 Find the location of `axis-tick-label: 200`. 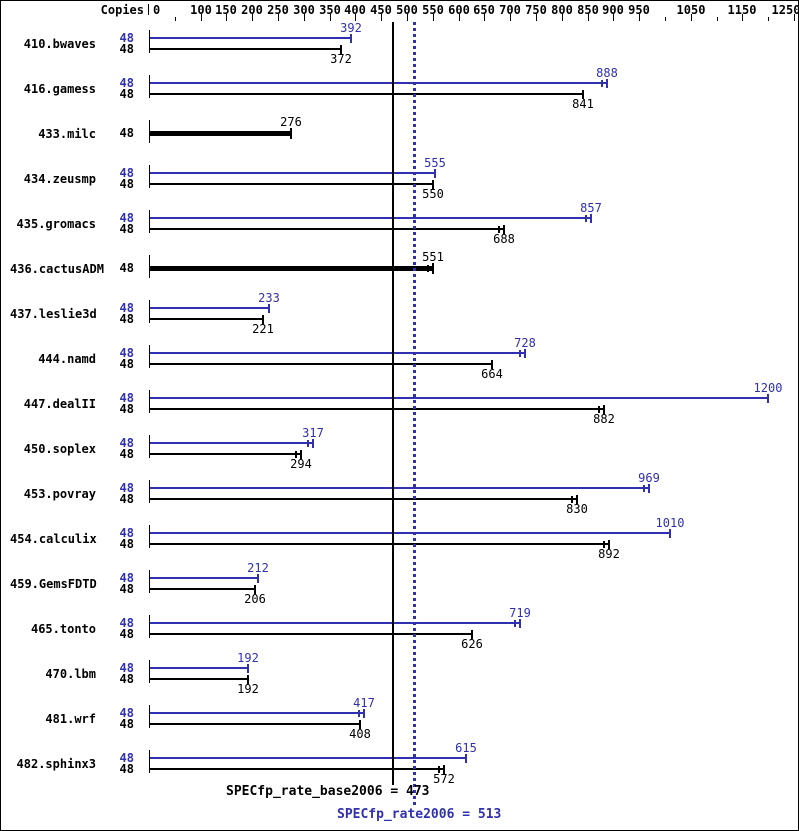

axis-tick-label: 200 is located at coordinates (252, 10).